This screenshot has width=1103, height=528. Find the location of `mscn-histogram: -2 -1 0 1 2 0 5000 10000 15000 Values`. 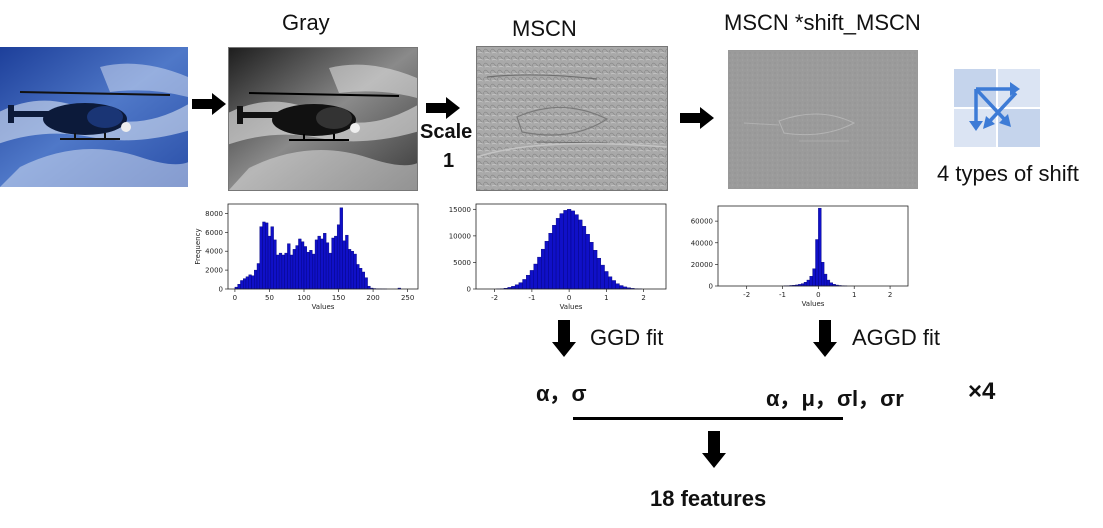

mscn-histogram: -2 -1 0 1 2 0 5000 10000 15000 Values is located at coordinates (556, 254).